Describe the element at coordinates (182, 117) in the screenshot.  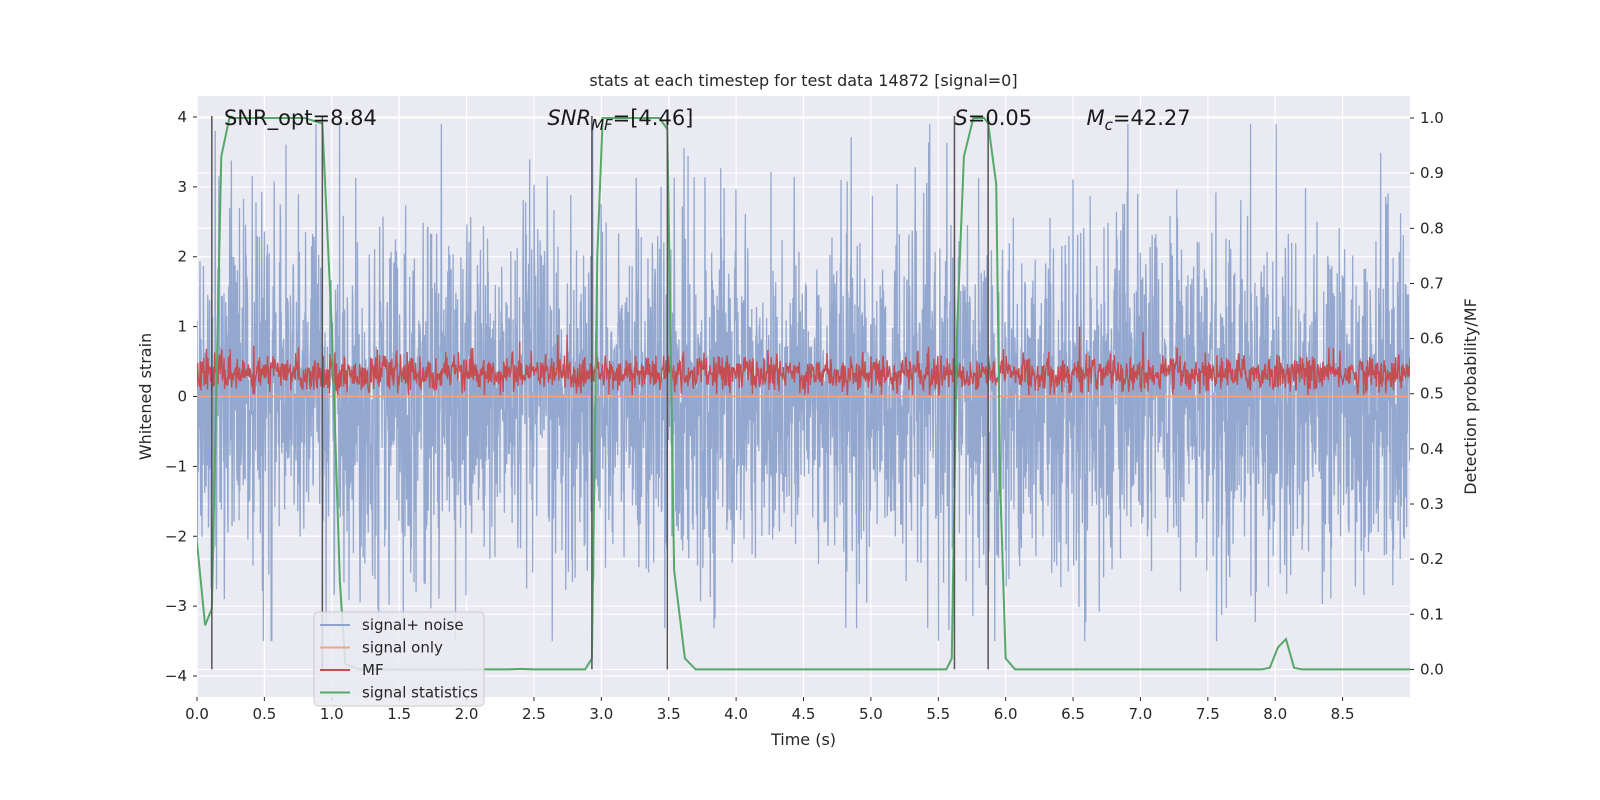
I see `y-tick-label-left: 4` at that location.